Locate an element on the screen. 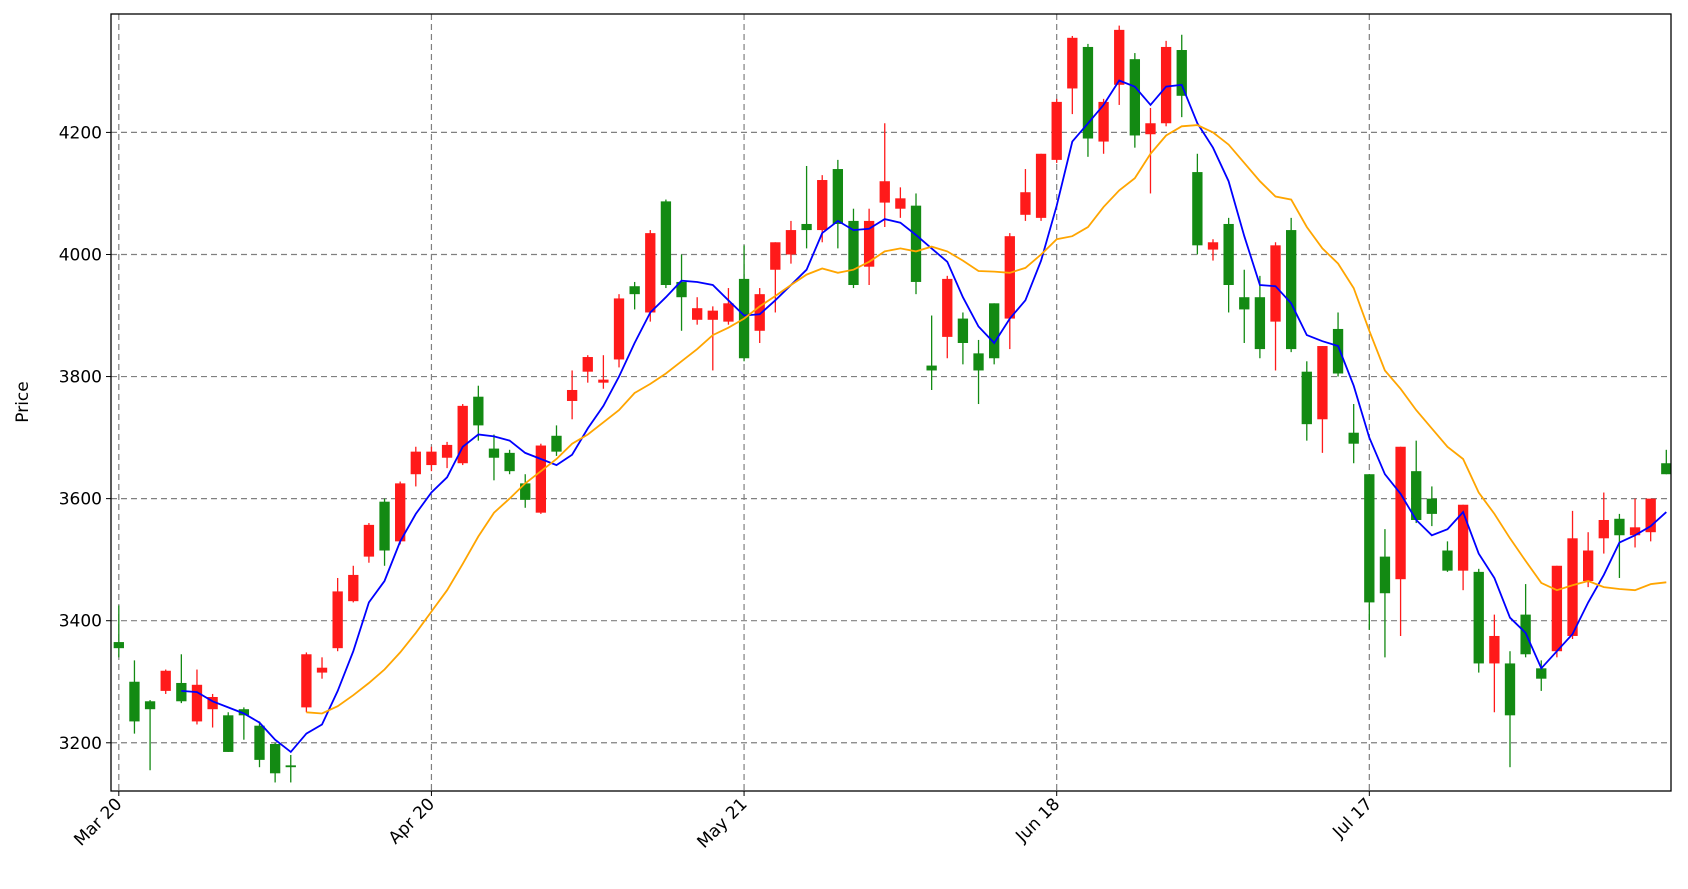 This screenshot has height=889, width=1688. x-tick-label: May 21 is located at coordinates (722, 823).